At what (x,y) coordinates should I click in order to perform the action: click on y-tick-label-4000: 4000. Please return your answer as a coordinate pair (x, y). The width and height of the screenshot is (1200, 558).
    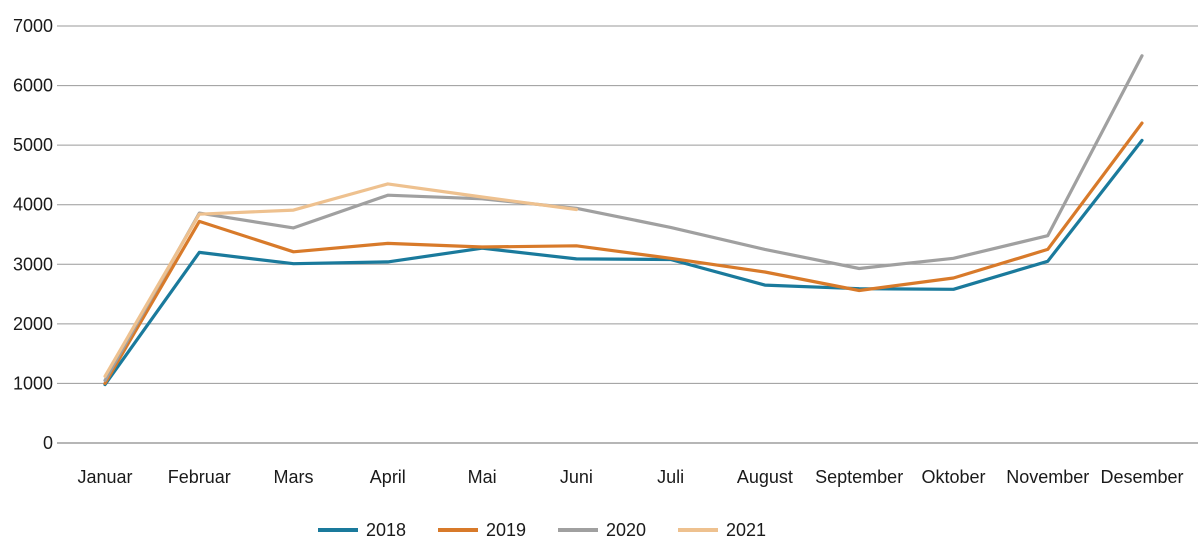
    Looking at the image, I should click on (33, 205).